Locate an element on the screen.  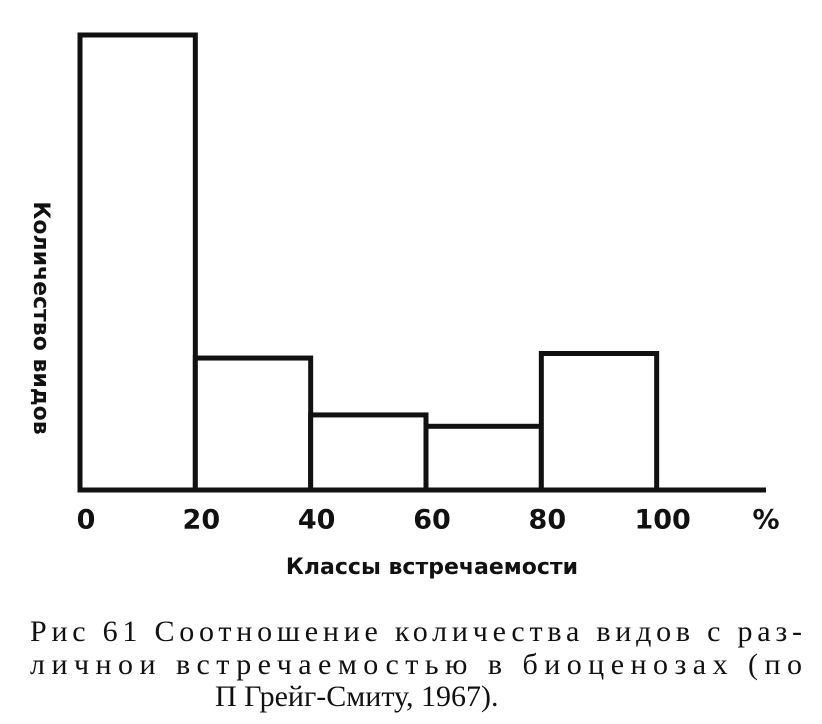
x-tick-label: 20 is located at coordinates (202, 520).